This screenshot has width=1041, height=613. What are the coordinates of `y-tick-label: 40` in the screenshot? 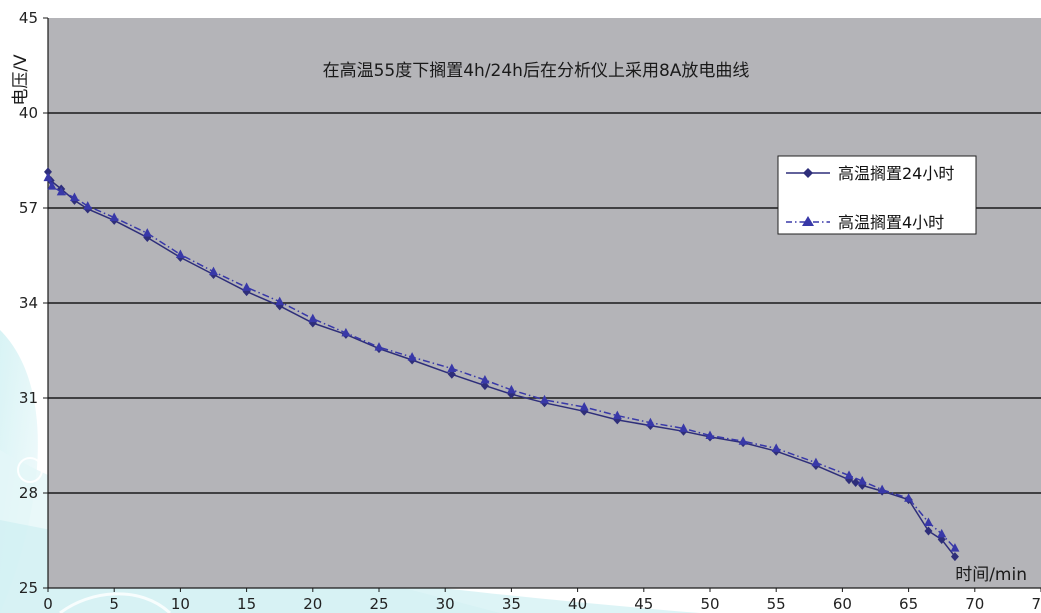 It's located at (28, 113).